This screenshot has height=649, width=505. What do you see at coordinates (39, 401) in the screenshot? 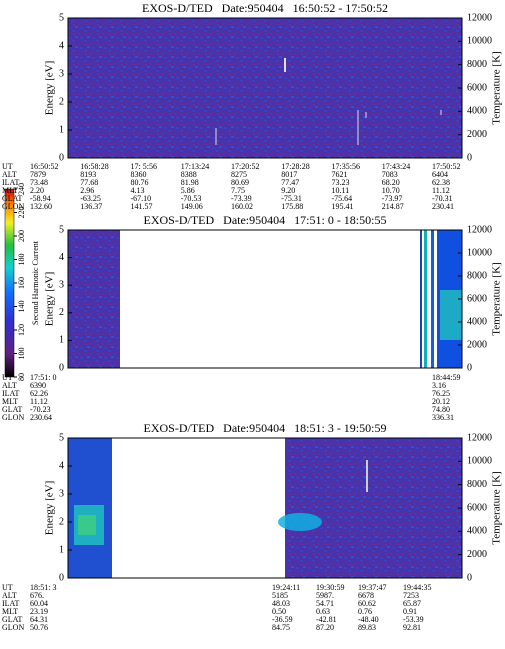
I see `ephemeris-value: 11.12` at bounding box center [39, 401].